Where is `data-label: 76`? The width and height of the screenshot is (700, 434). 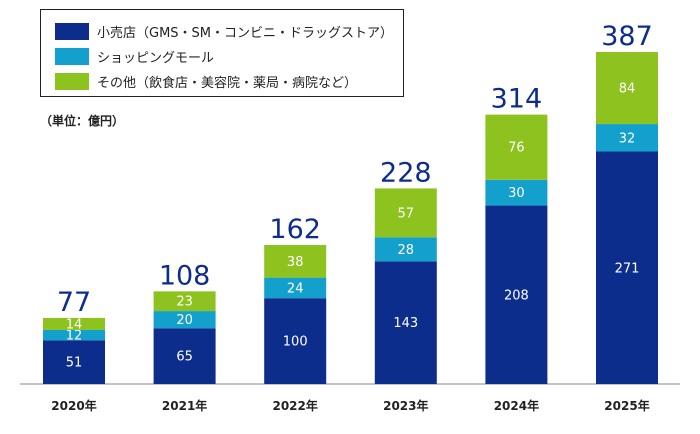
data-label: 76 is located at coordinates (516, 148).